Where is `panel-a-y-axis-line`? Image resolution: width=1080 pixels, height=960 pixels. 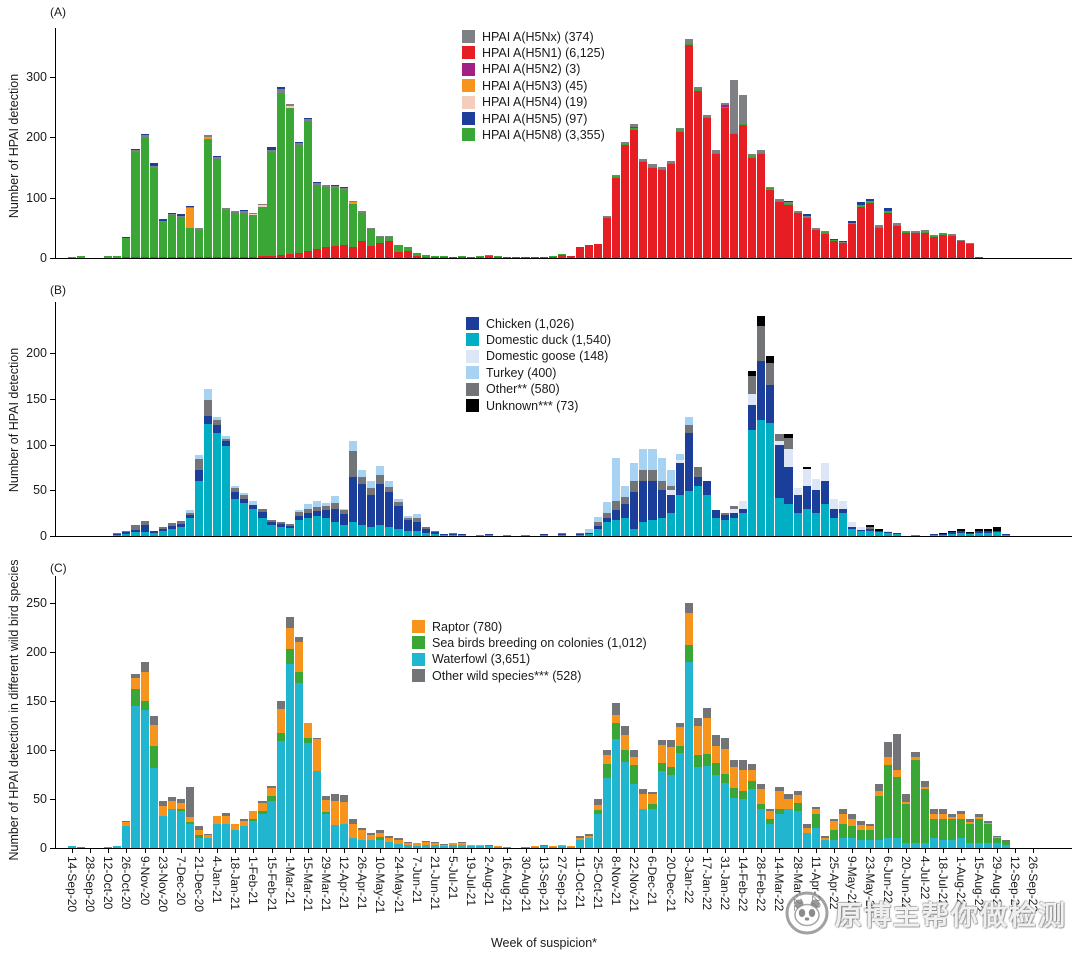 panel-a-y-axis-line is located at coordinates (55, 143).